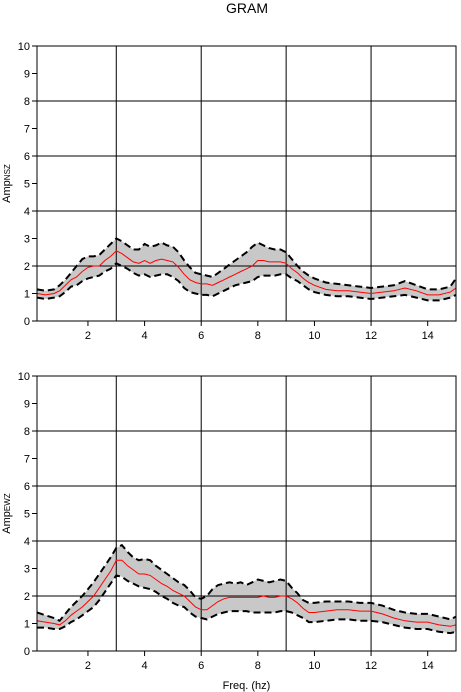  I want to click on x-axis-title: Freq. (hz), so click(247, 686).